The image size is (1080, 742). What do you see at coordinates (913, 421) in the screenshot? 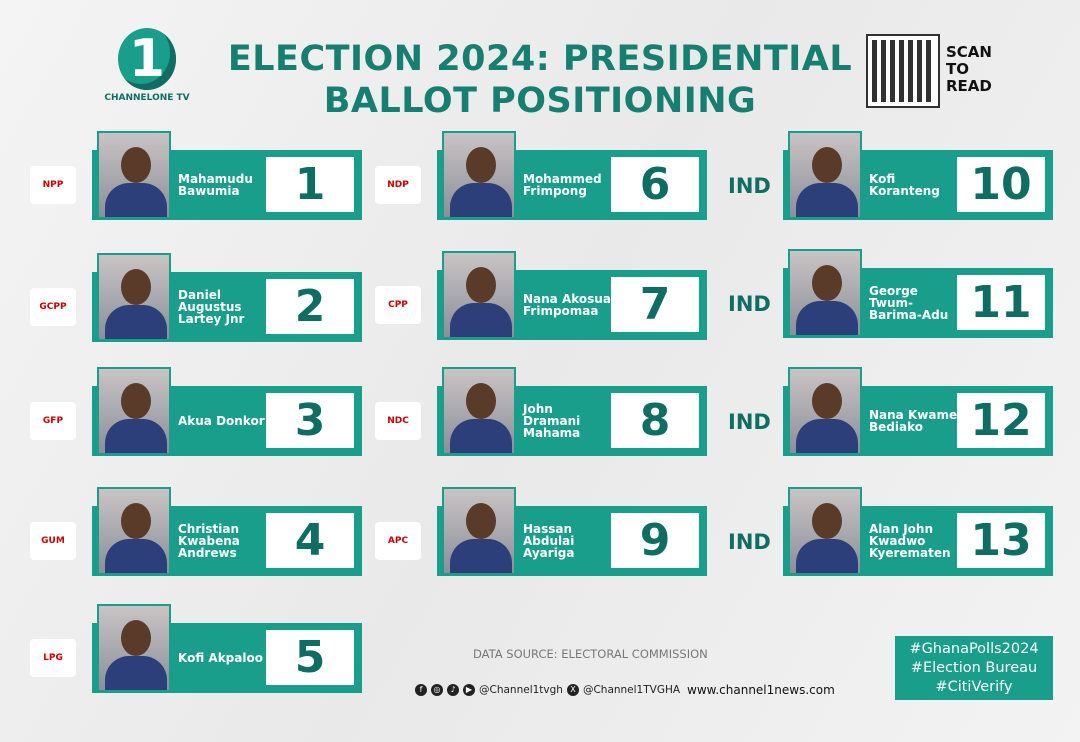
I see `candidate-name: Nana Kwame Bediako` at bounding box center [913, 421].